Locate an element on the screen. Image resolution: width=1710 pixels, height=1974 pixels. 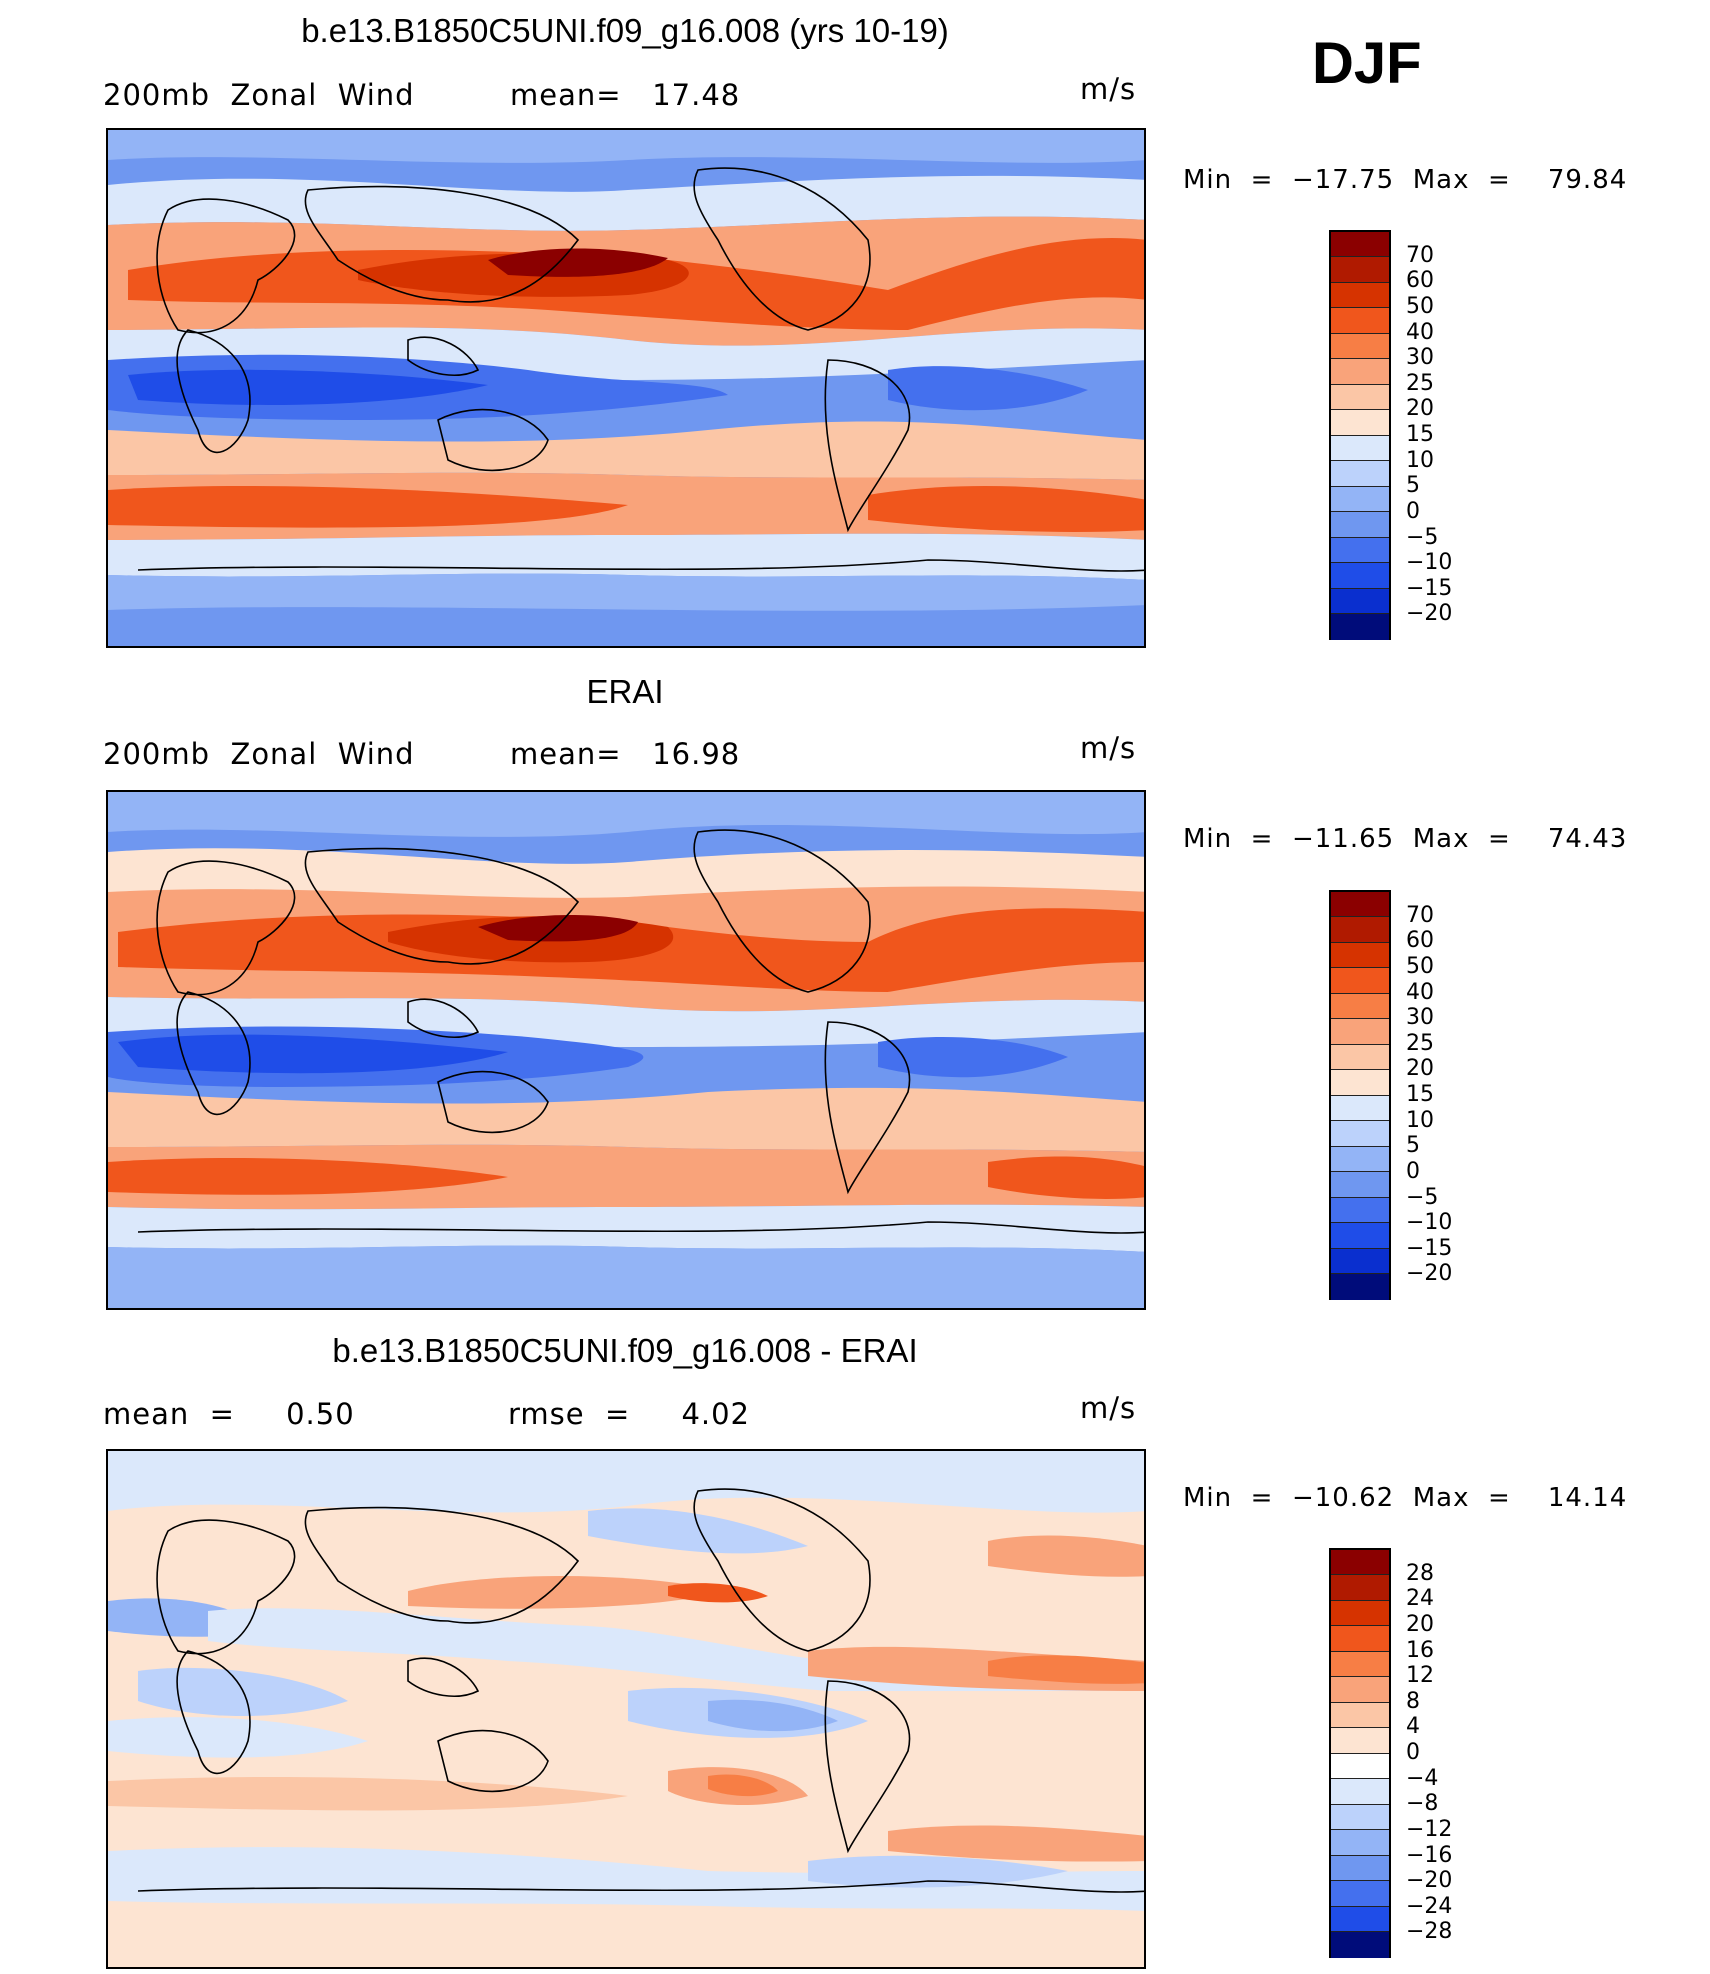
colorbar-tick-label: −12 is located at coordinates (1429, 1829).